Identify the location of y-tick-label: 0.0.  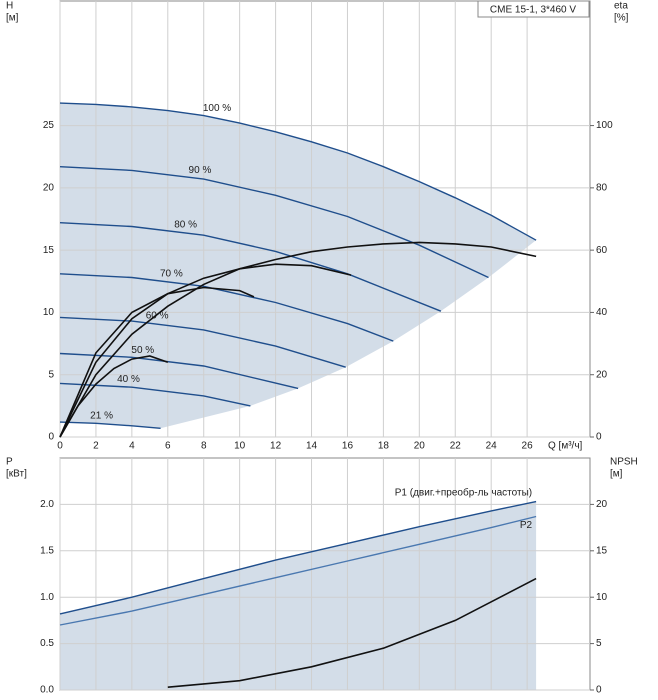
(47, 690).